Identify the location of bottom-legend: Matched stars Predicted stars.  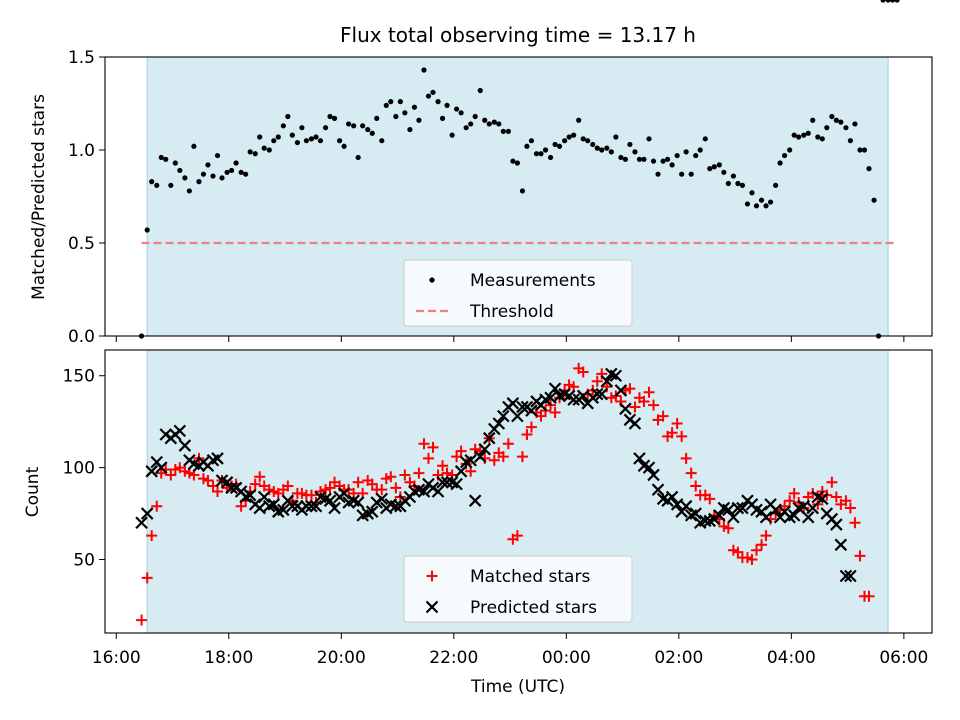
(518, 589).